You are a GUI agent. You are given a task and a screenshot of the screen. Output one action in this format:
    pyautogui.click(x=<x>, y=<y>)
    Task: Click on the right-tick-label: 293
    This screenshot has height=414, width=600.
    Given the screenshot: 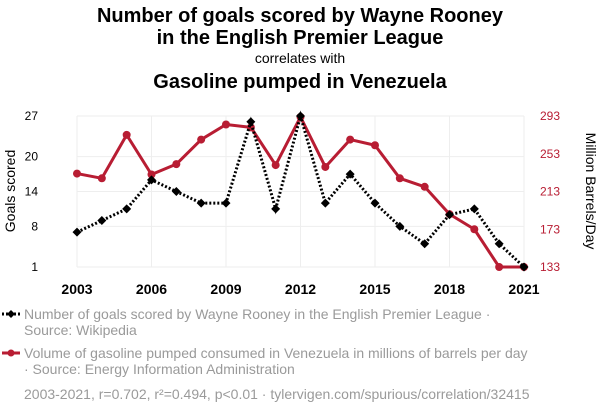 What is the action you would take?
    pyautogui.click(x=550, y=116)
    